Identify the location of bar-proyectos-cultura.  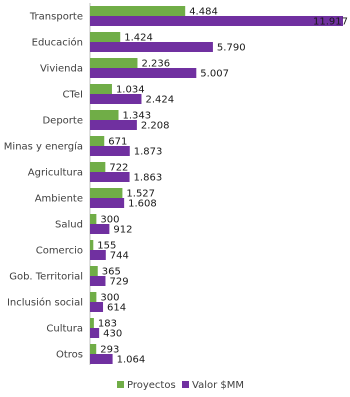
(92, 323).